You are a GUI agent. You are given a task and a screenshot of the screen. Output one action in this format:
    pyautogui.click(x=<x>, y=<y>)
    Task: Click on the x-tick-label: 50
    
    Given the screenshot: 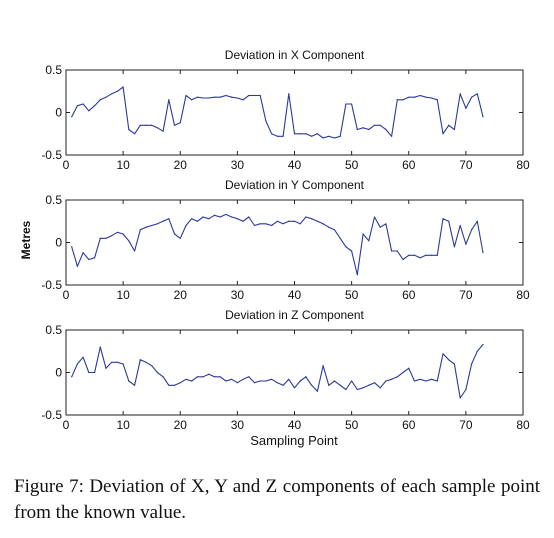 What is the action you would take?
    pyautogui.click(x=352, y=165)
    